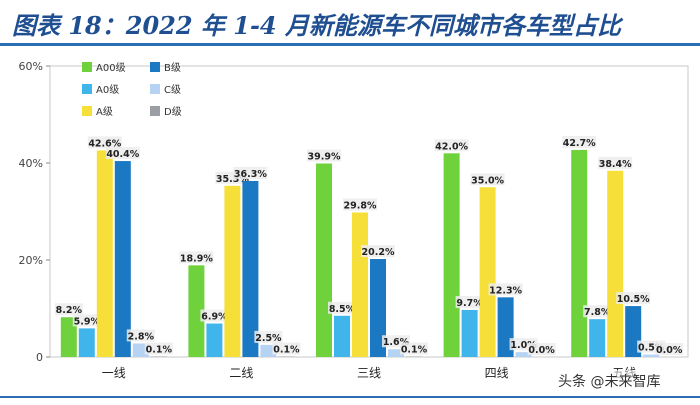 The width and height of the screenshot is (700, 405). I want to click on bottom-rule, so click(350, 398).